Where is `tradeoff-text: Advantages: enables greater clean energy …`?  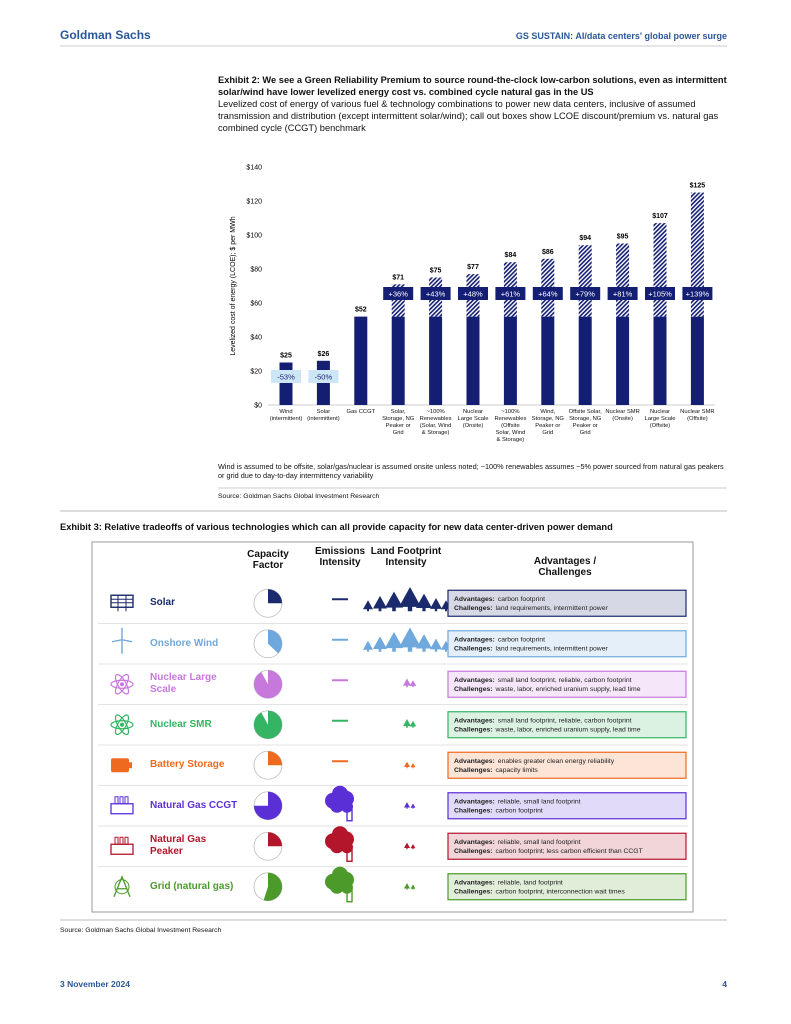
tradeoff-text: Advantages: enables greater clean energy … is located at coordinates (534, 761).